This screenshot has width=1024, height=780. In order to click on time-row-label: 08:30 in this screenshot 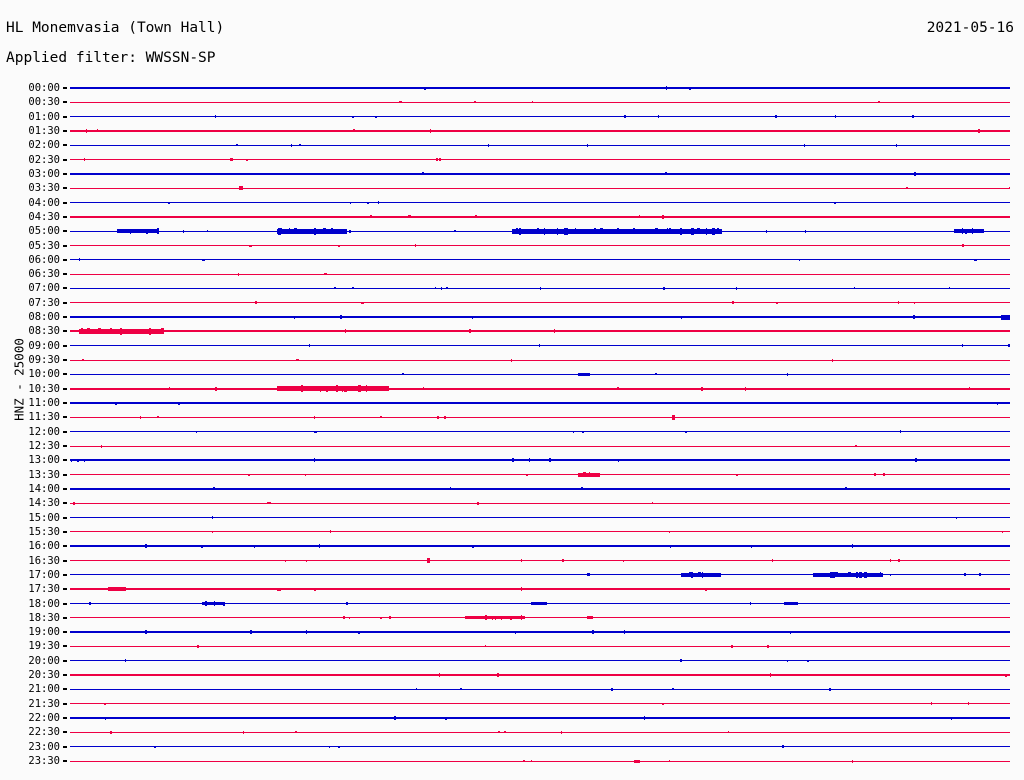, I will do `click(44, 331)`.